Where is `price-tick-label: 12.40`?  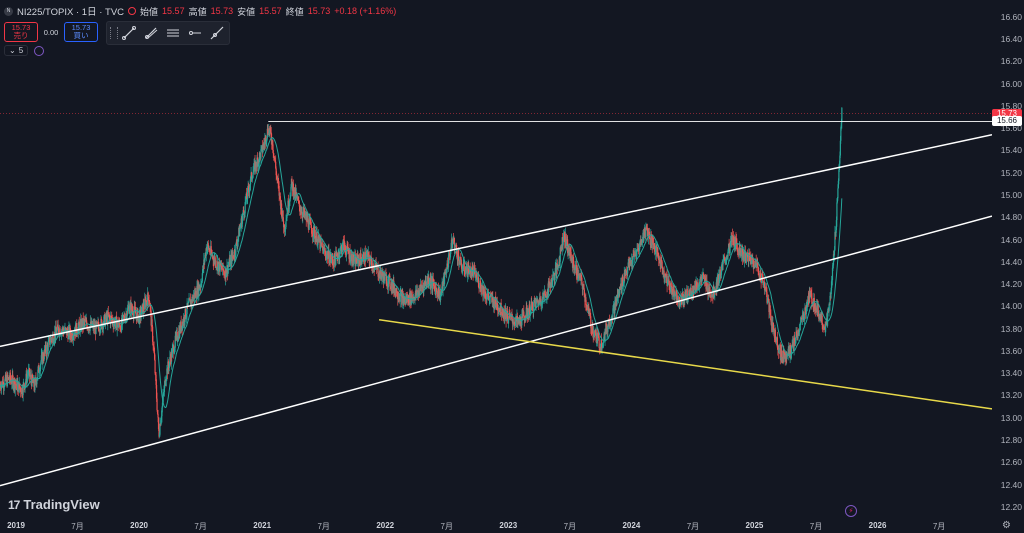
price-tick-label: 12.40 is located at coordinates (1011, 484).